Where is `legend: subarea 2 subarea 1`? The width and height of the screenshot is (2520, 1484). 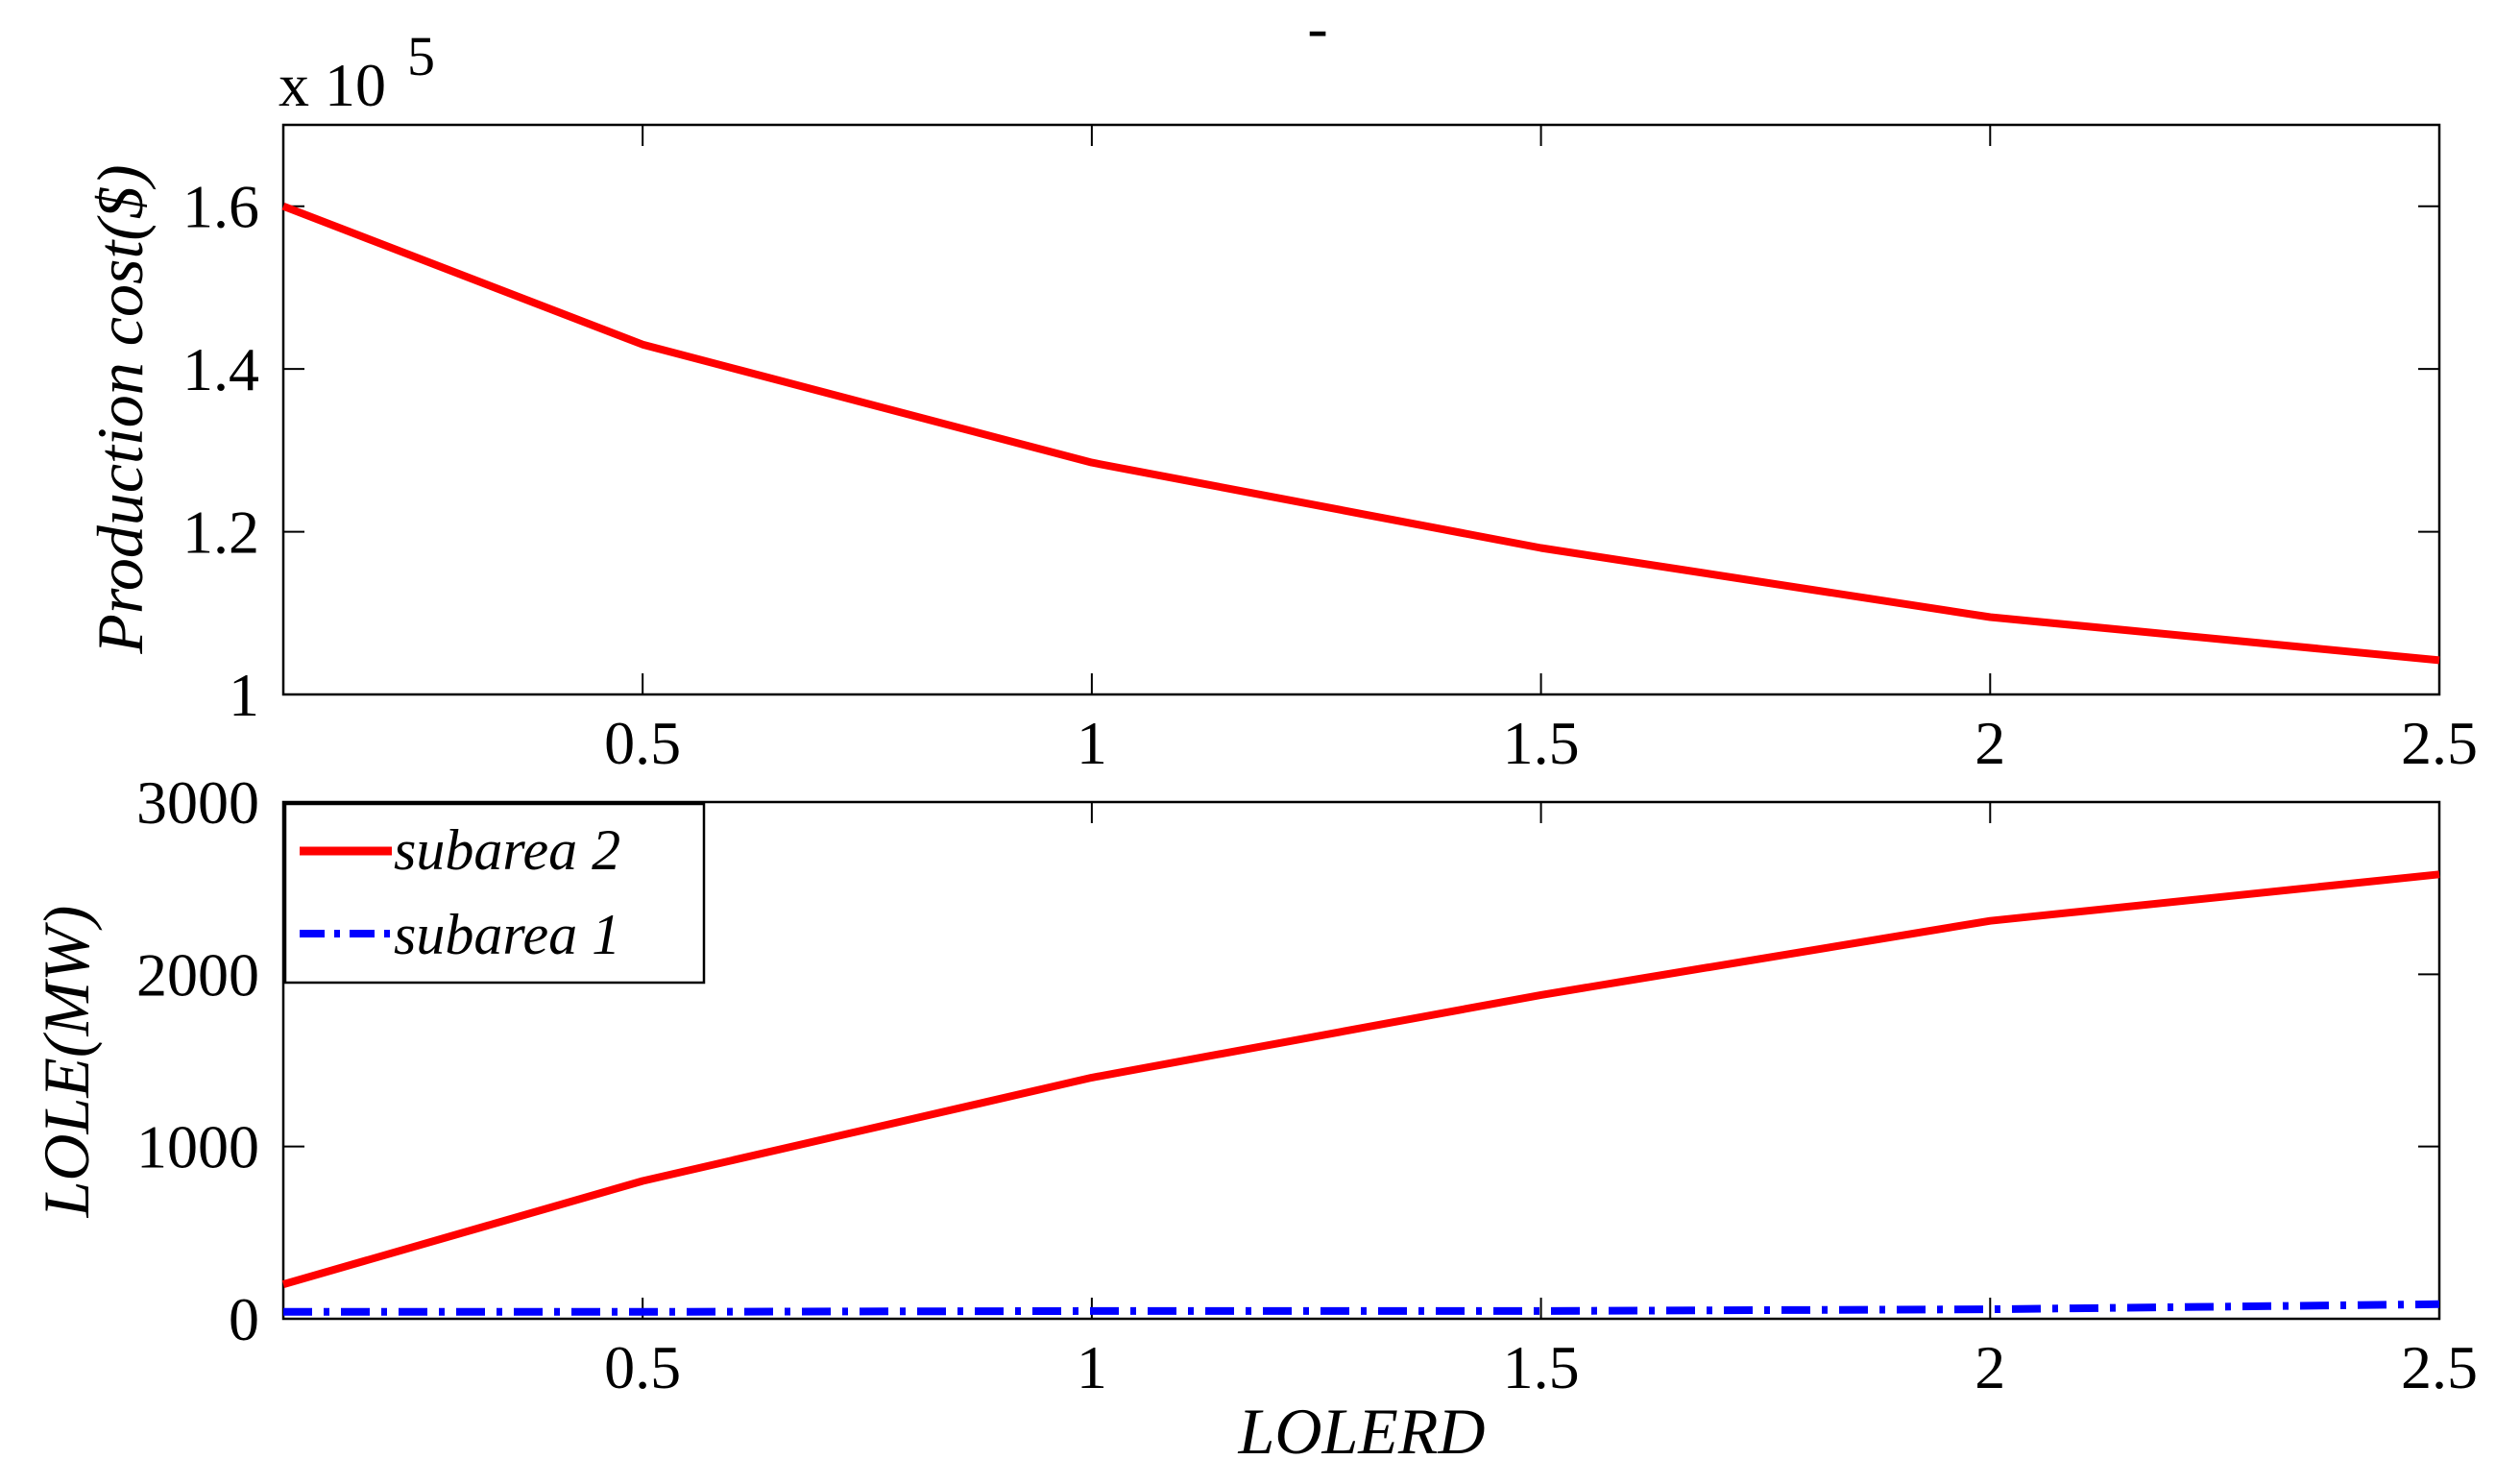 legend: subarea 2 subarea 1 is located at coordinates (495, 893).